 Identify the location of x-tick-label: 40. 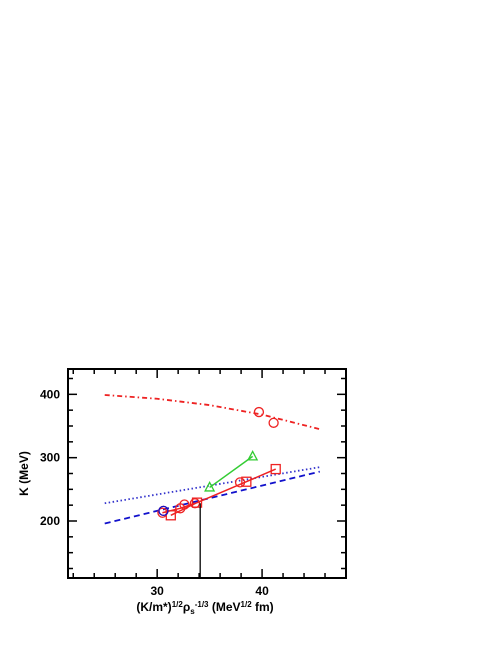
(262, 591).